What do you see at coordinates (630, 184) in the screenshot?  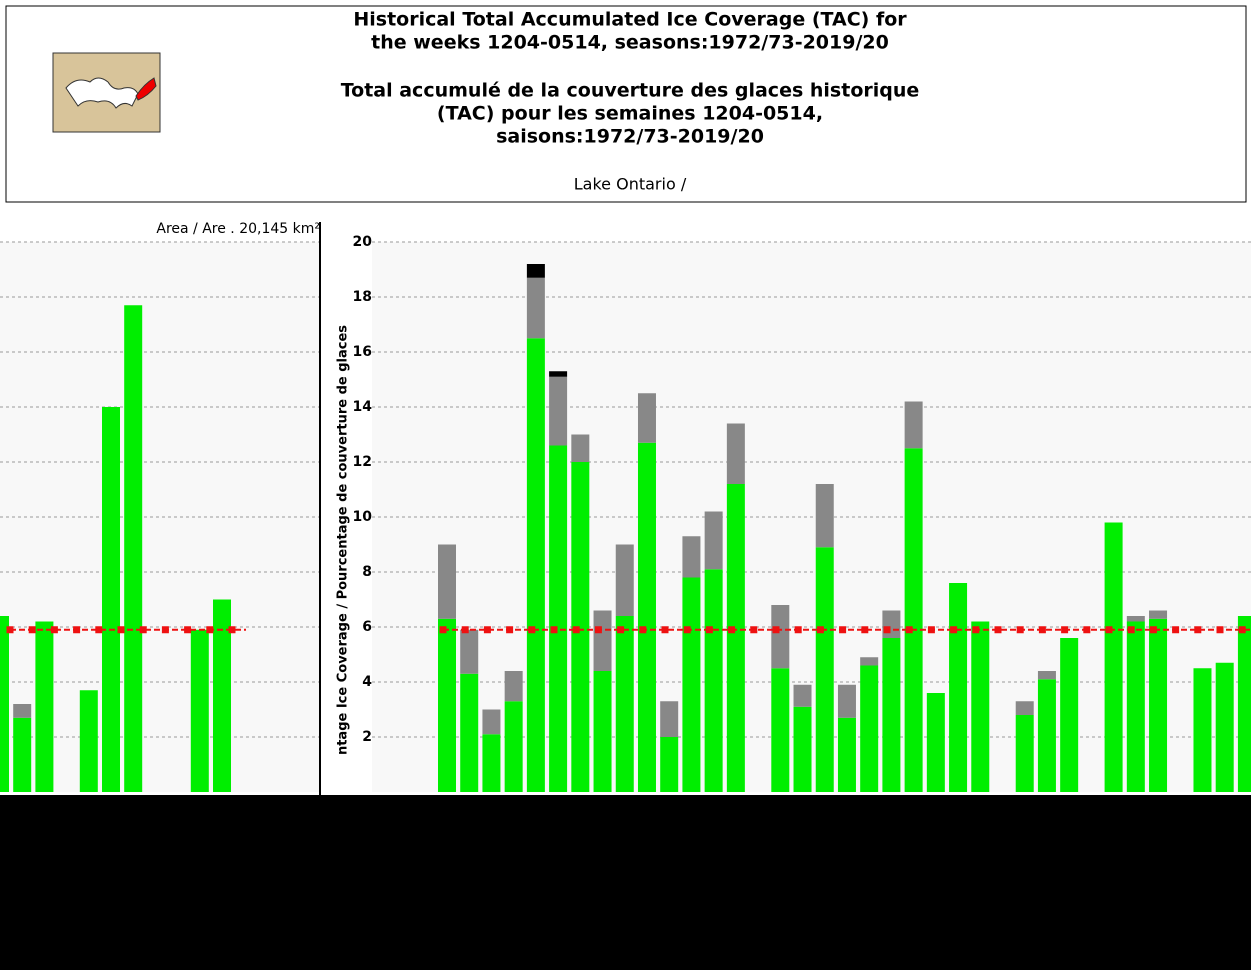 I see `subtitle: Lake Ontario /` at bounding box center [630, 184].